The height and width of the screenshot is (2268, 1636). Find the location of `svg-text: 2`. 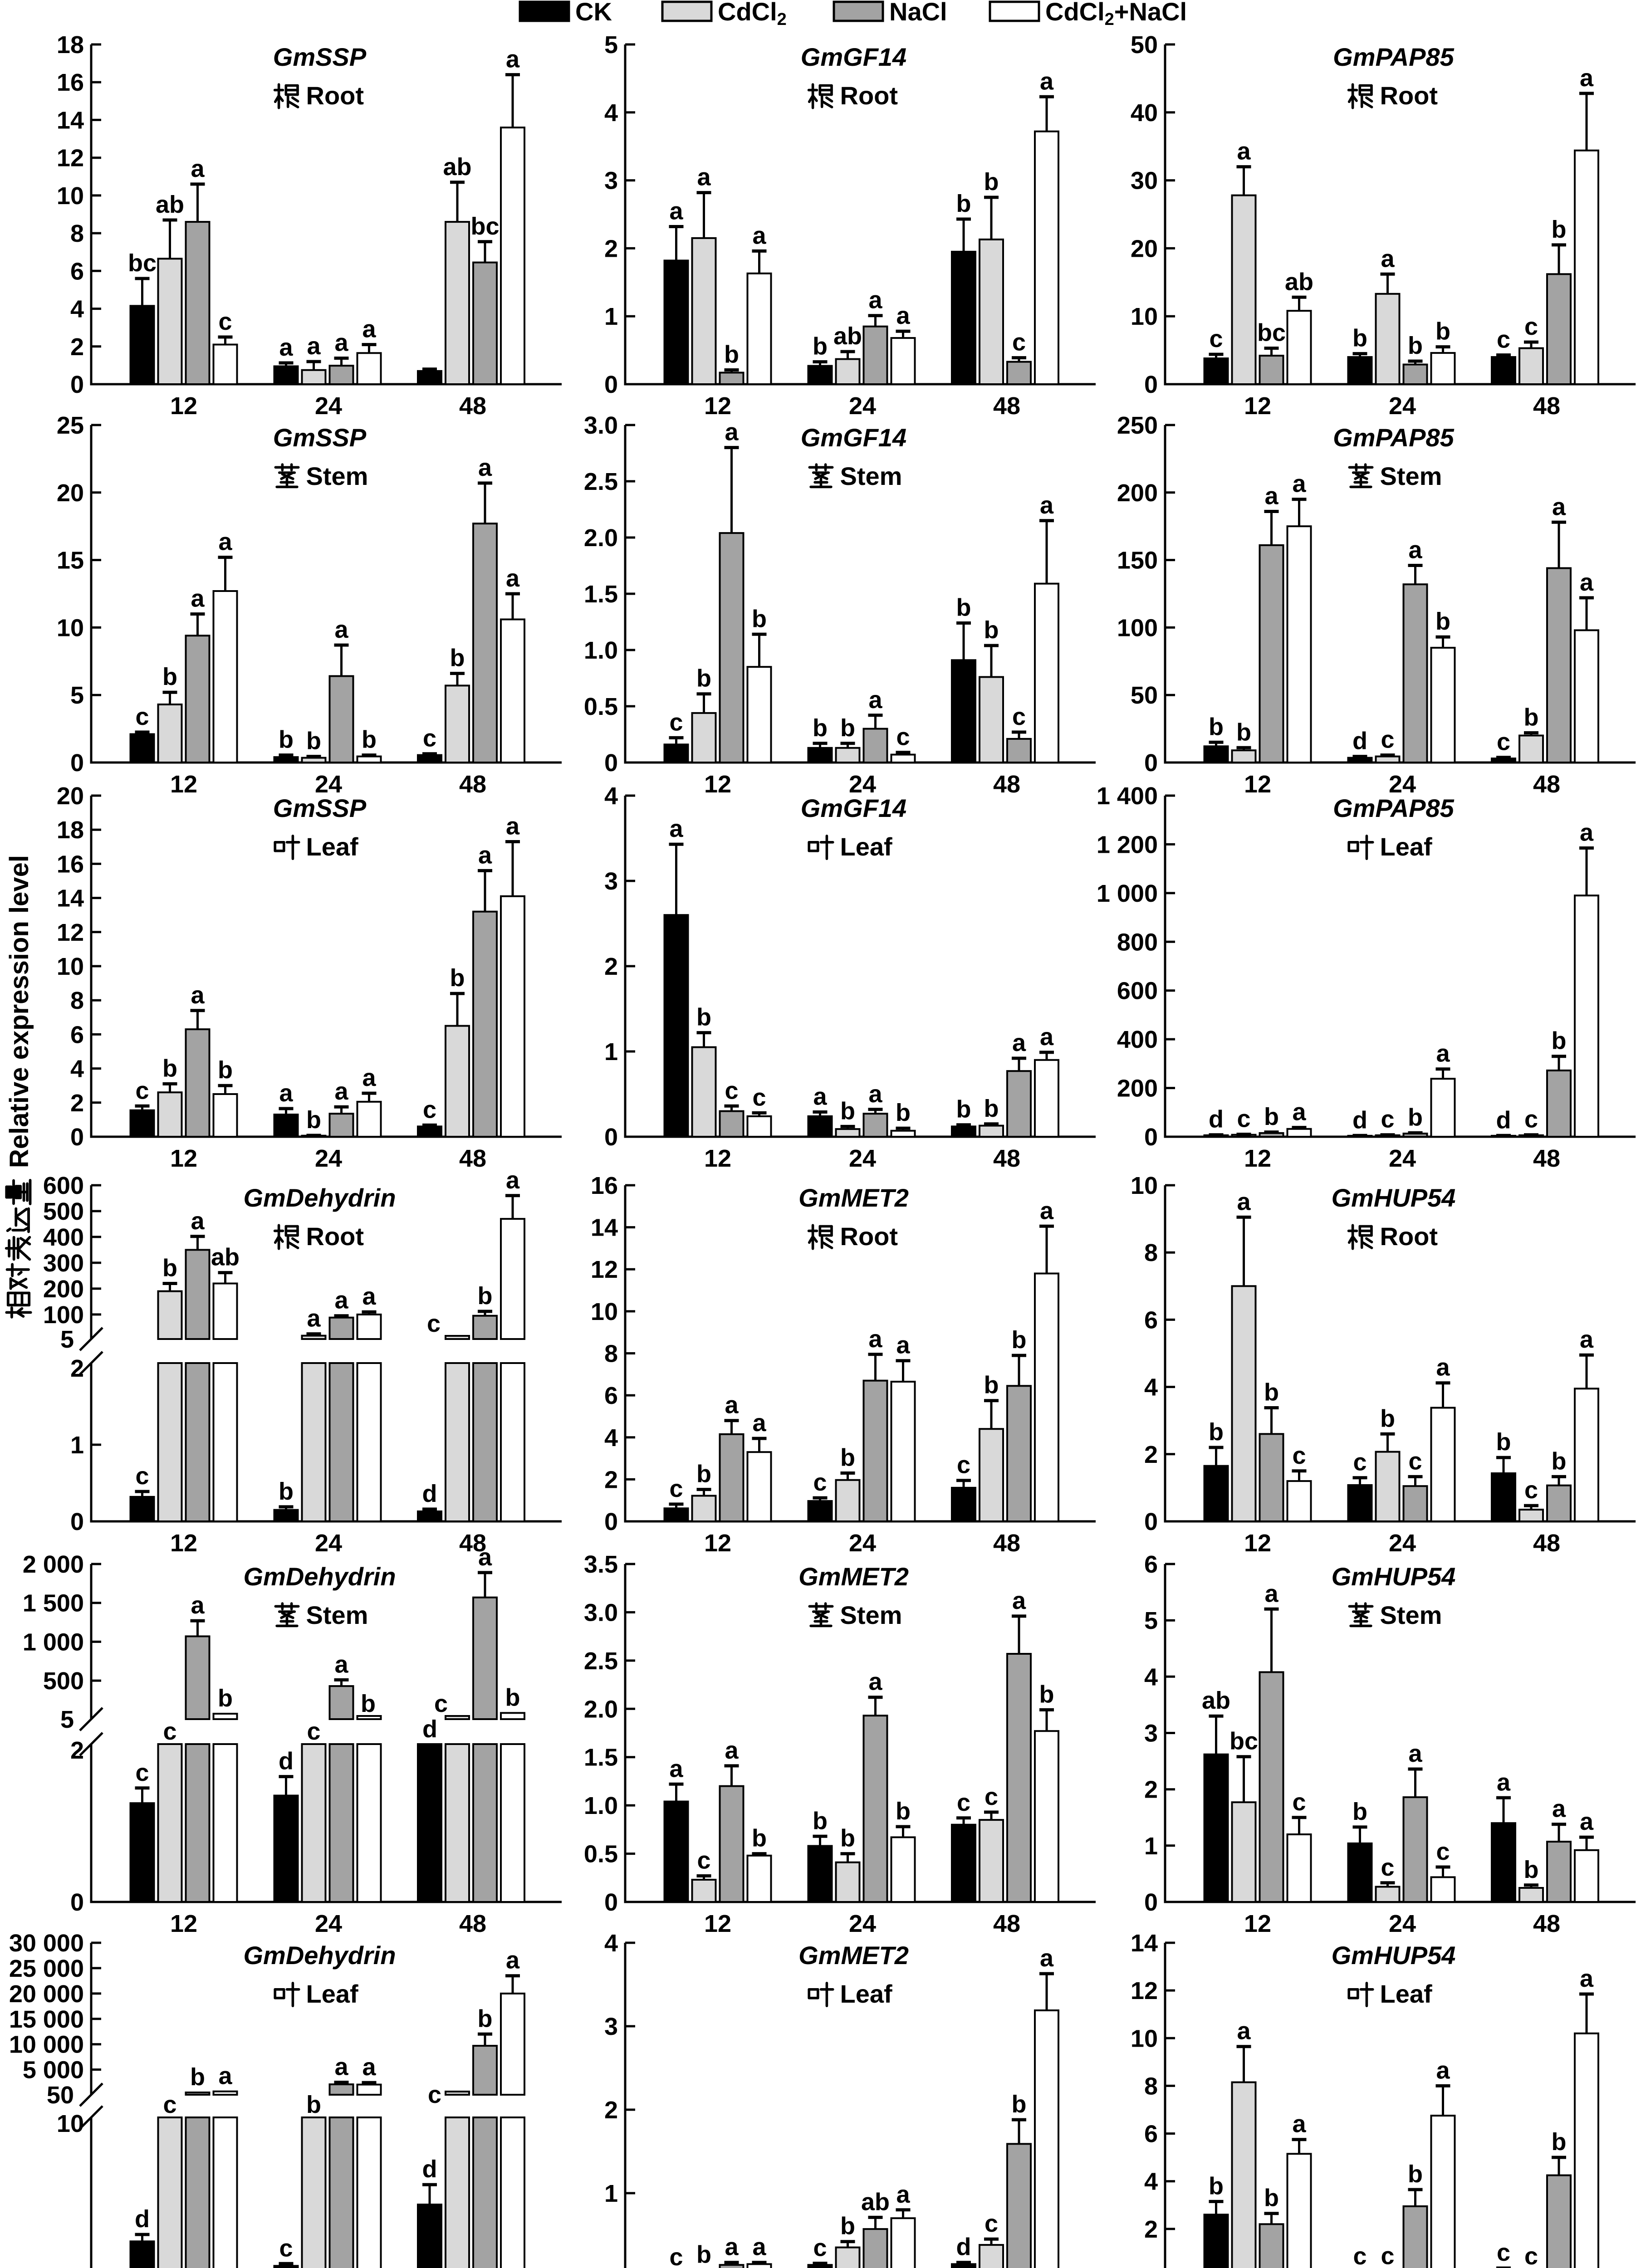

svg-text: 2 is located at coordinates (611, 1480).